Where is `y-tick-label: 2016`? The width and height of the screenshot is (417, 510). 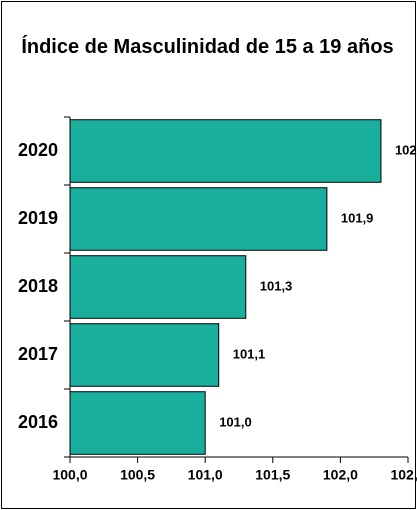
y-tick-label: 2016 is located at coordinates (38, 422).